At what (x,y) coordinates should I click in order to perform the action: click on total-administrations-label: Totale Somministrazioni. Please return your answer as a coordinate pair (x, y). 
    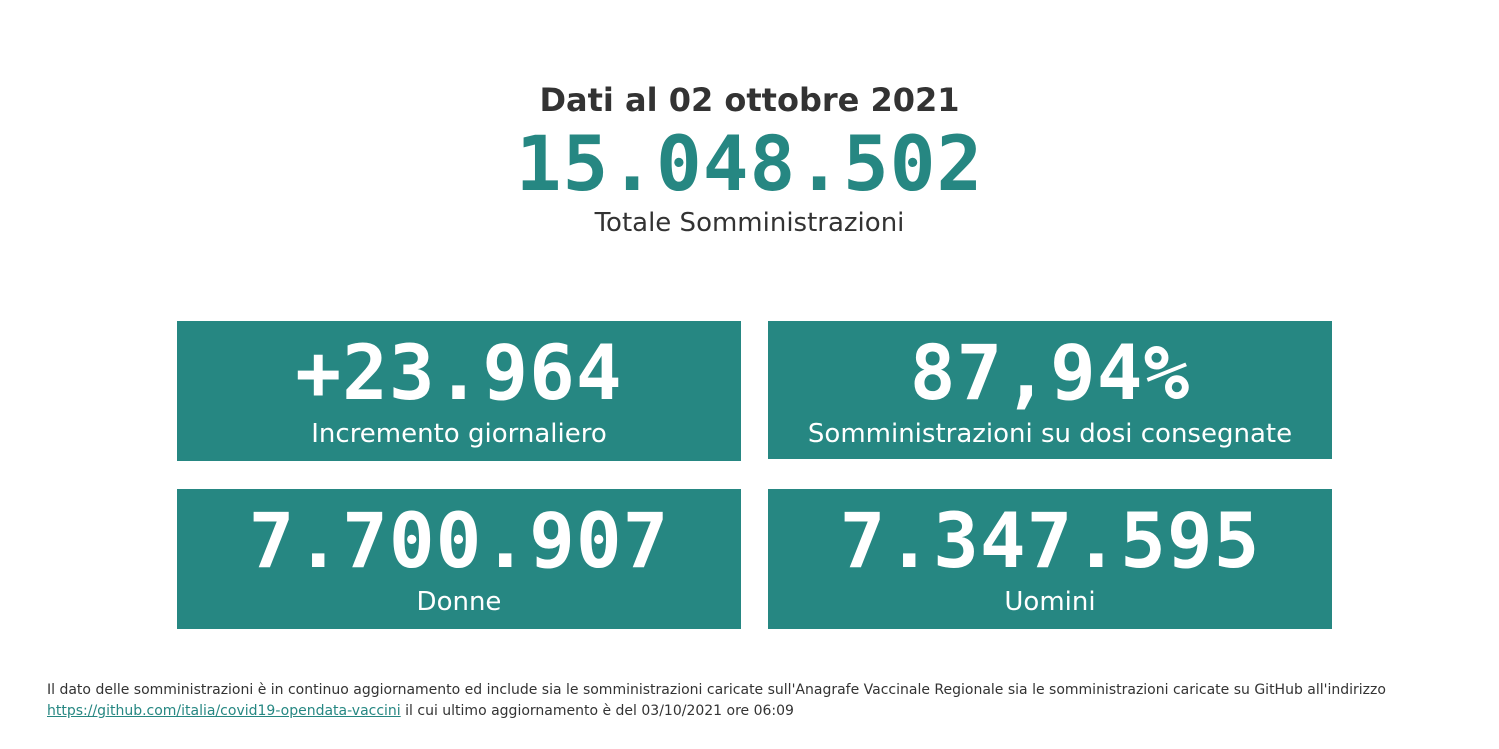
    Looking at the image, I should click on (749, 223).